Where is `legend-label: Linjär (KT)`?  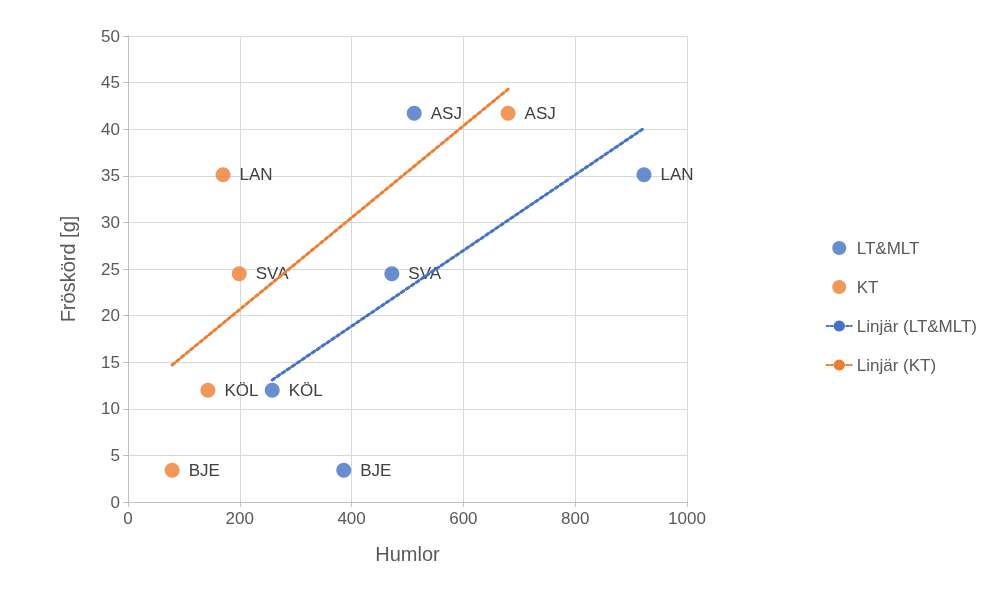
legend-label: Linjär (KT) is located at coordinates (896, 365).